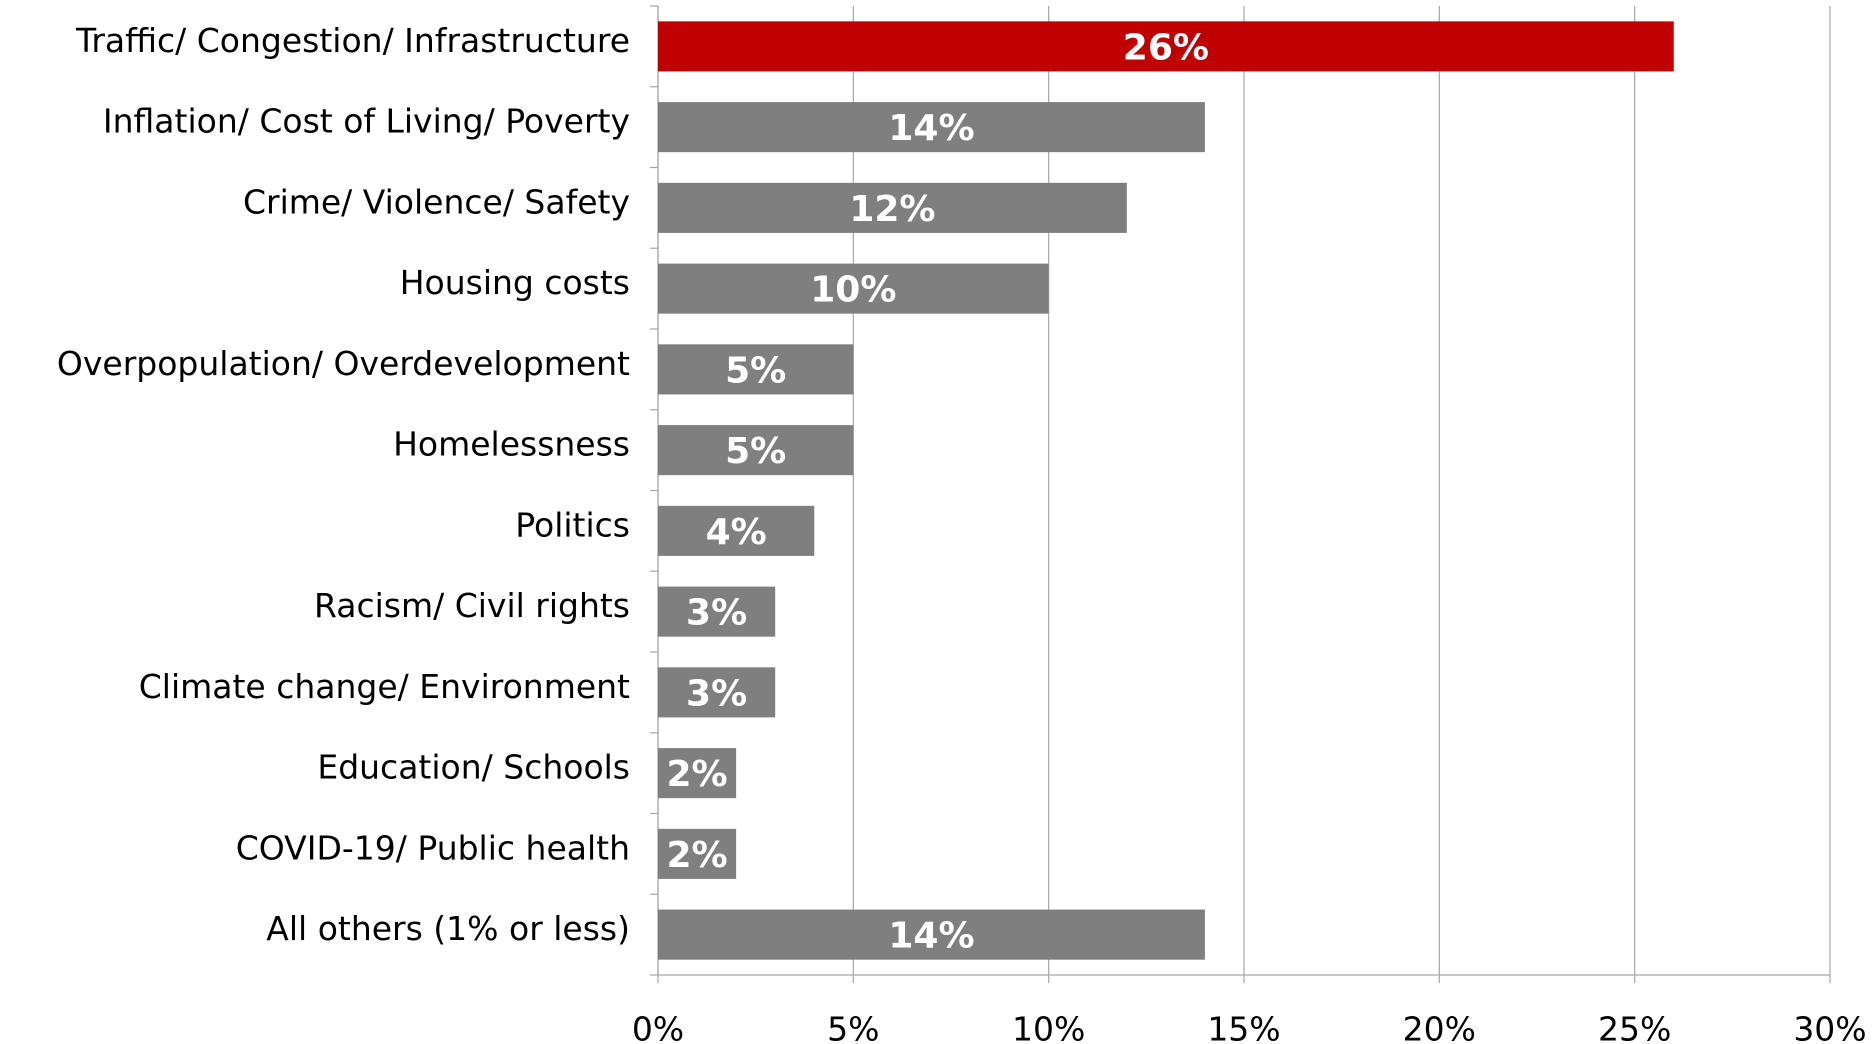 The height and width of the screenshot is (1044, 1873). Describe the element at coordinates (473, 767) in the screenshot. I see `y-tick-label: Education/ Schools` at that location.